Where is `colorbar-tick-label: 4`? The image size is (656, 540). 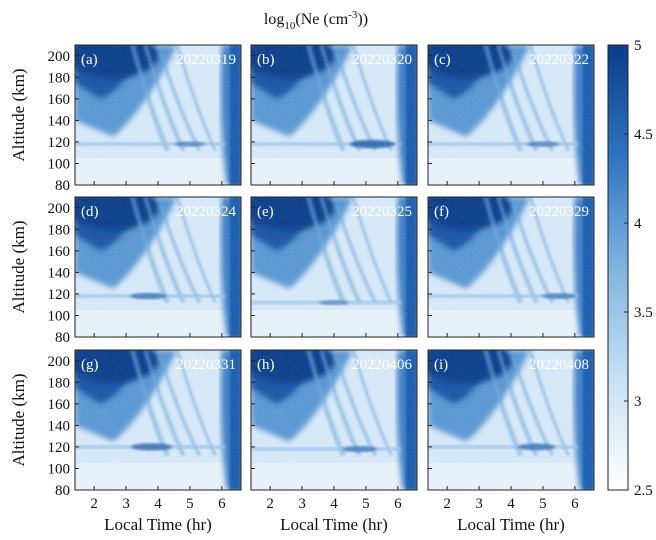 colorbar-tick-label: 4 is located at coordinates (638, 224).